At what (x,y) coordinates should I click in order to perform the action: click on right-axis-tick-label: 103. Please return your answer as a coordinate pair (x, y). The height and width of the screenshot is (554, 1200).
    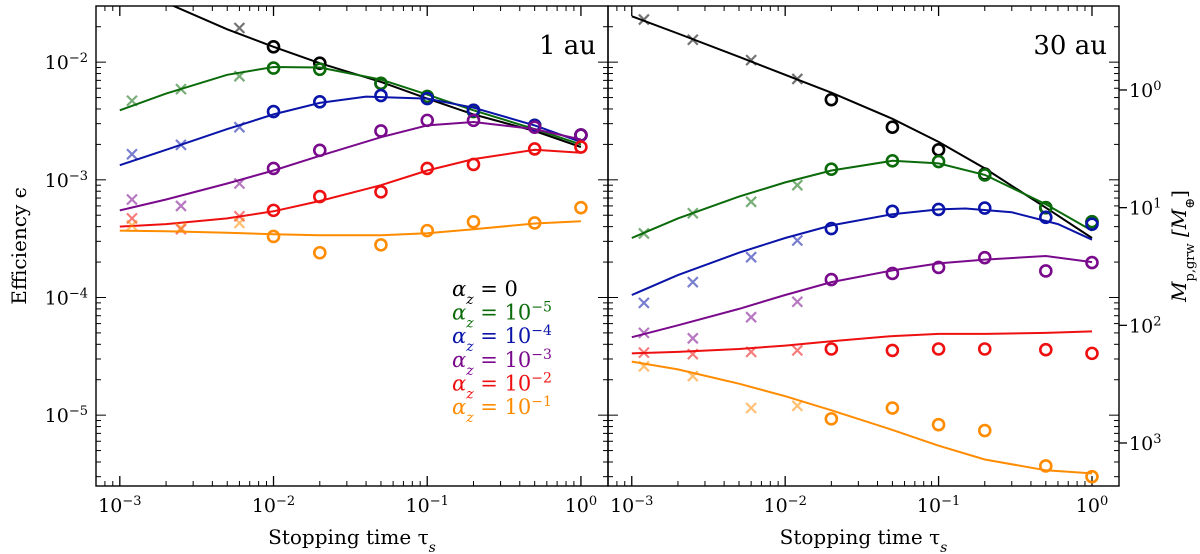
    Looking at the image, I should click on (1145, 443).